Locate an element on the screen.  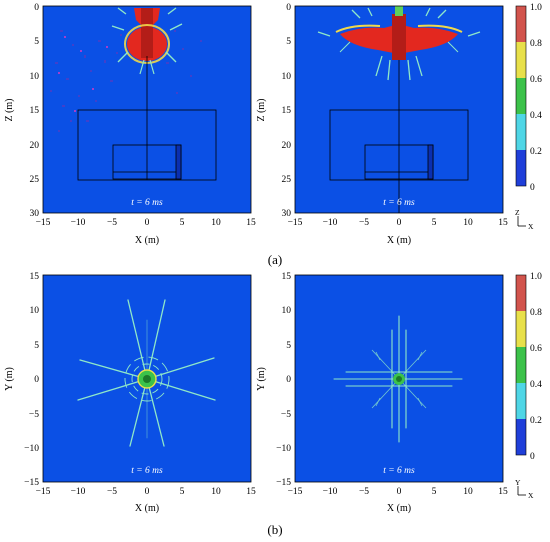
panel-a-left-specks-magenta is located at coordinates (83, 74).